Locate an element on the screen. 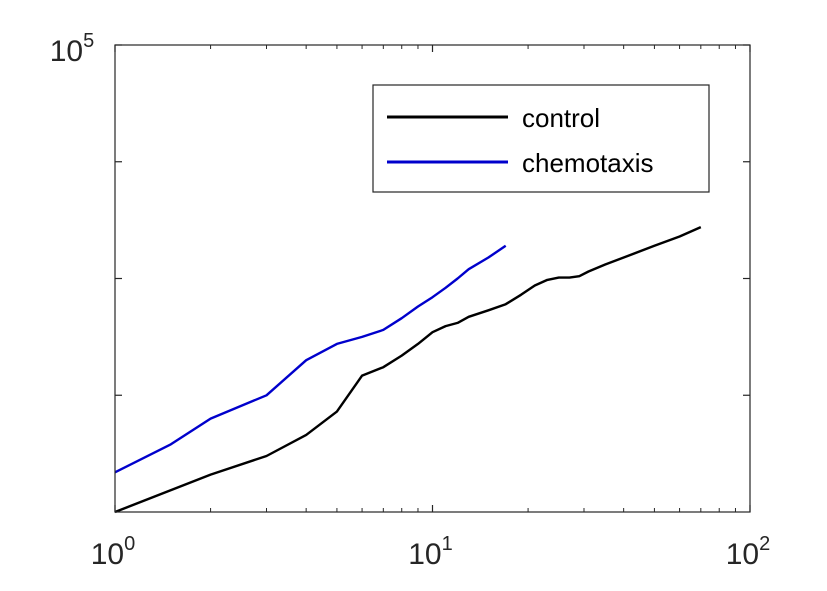 Image resolution: width=827 pixels, height=591 pixels. legend-label-chemotaxis: chemotaxis is located at coordinates (588, 163).